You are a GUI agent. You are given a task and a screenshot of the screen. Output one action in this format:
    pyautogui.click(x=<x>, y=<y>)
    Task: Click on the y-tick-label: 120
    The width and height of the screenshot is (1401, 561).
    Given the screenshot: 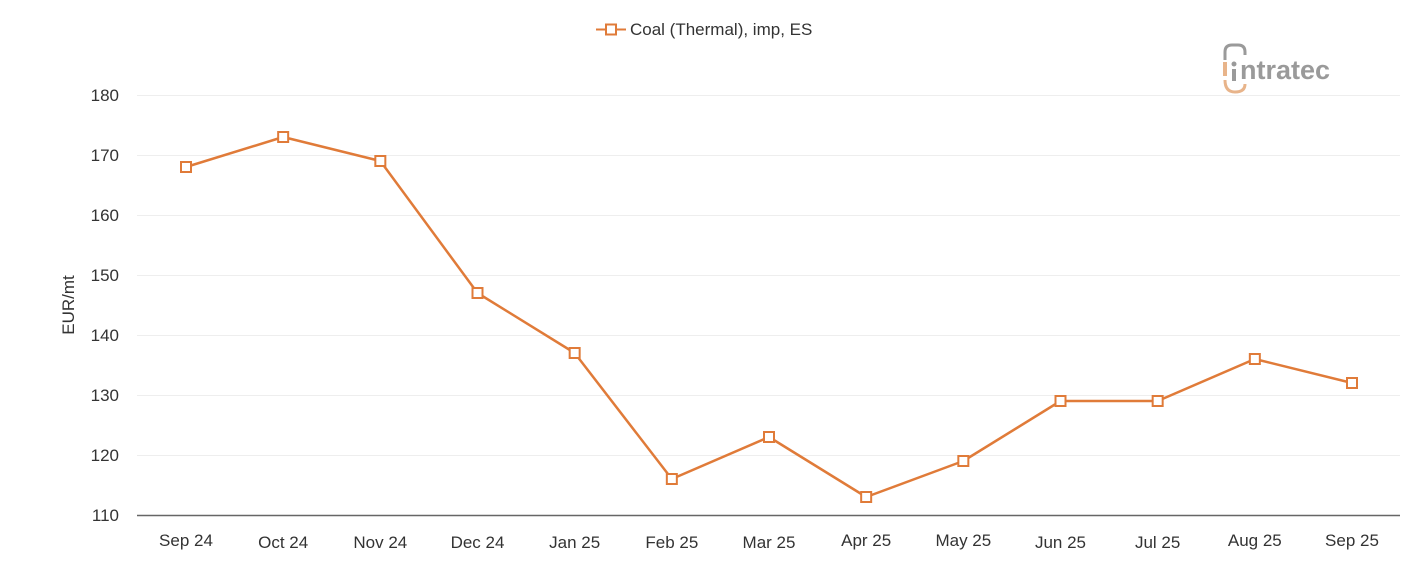 What is the action you would take?
    pyautogui.click(x=105, y=455)
    